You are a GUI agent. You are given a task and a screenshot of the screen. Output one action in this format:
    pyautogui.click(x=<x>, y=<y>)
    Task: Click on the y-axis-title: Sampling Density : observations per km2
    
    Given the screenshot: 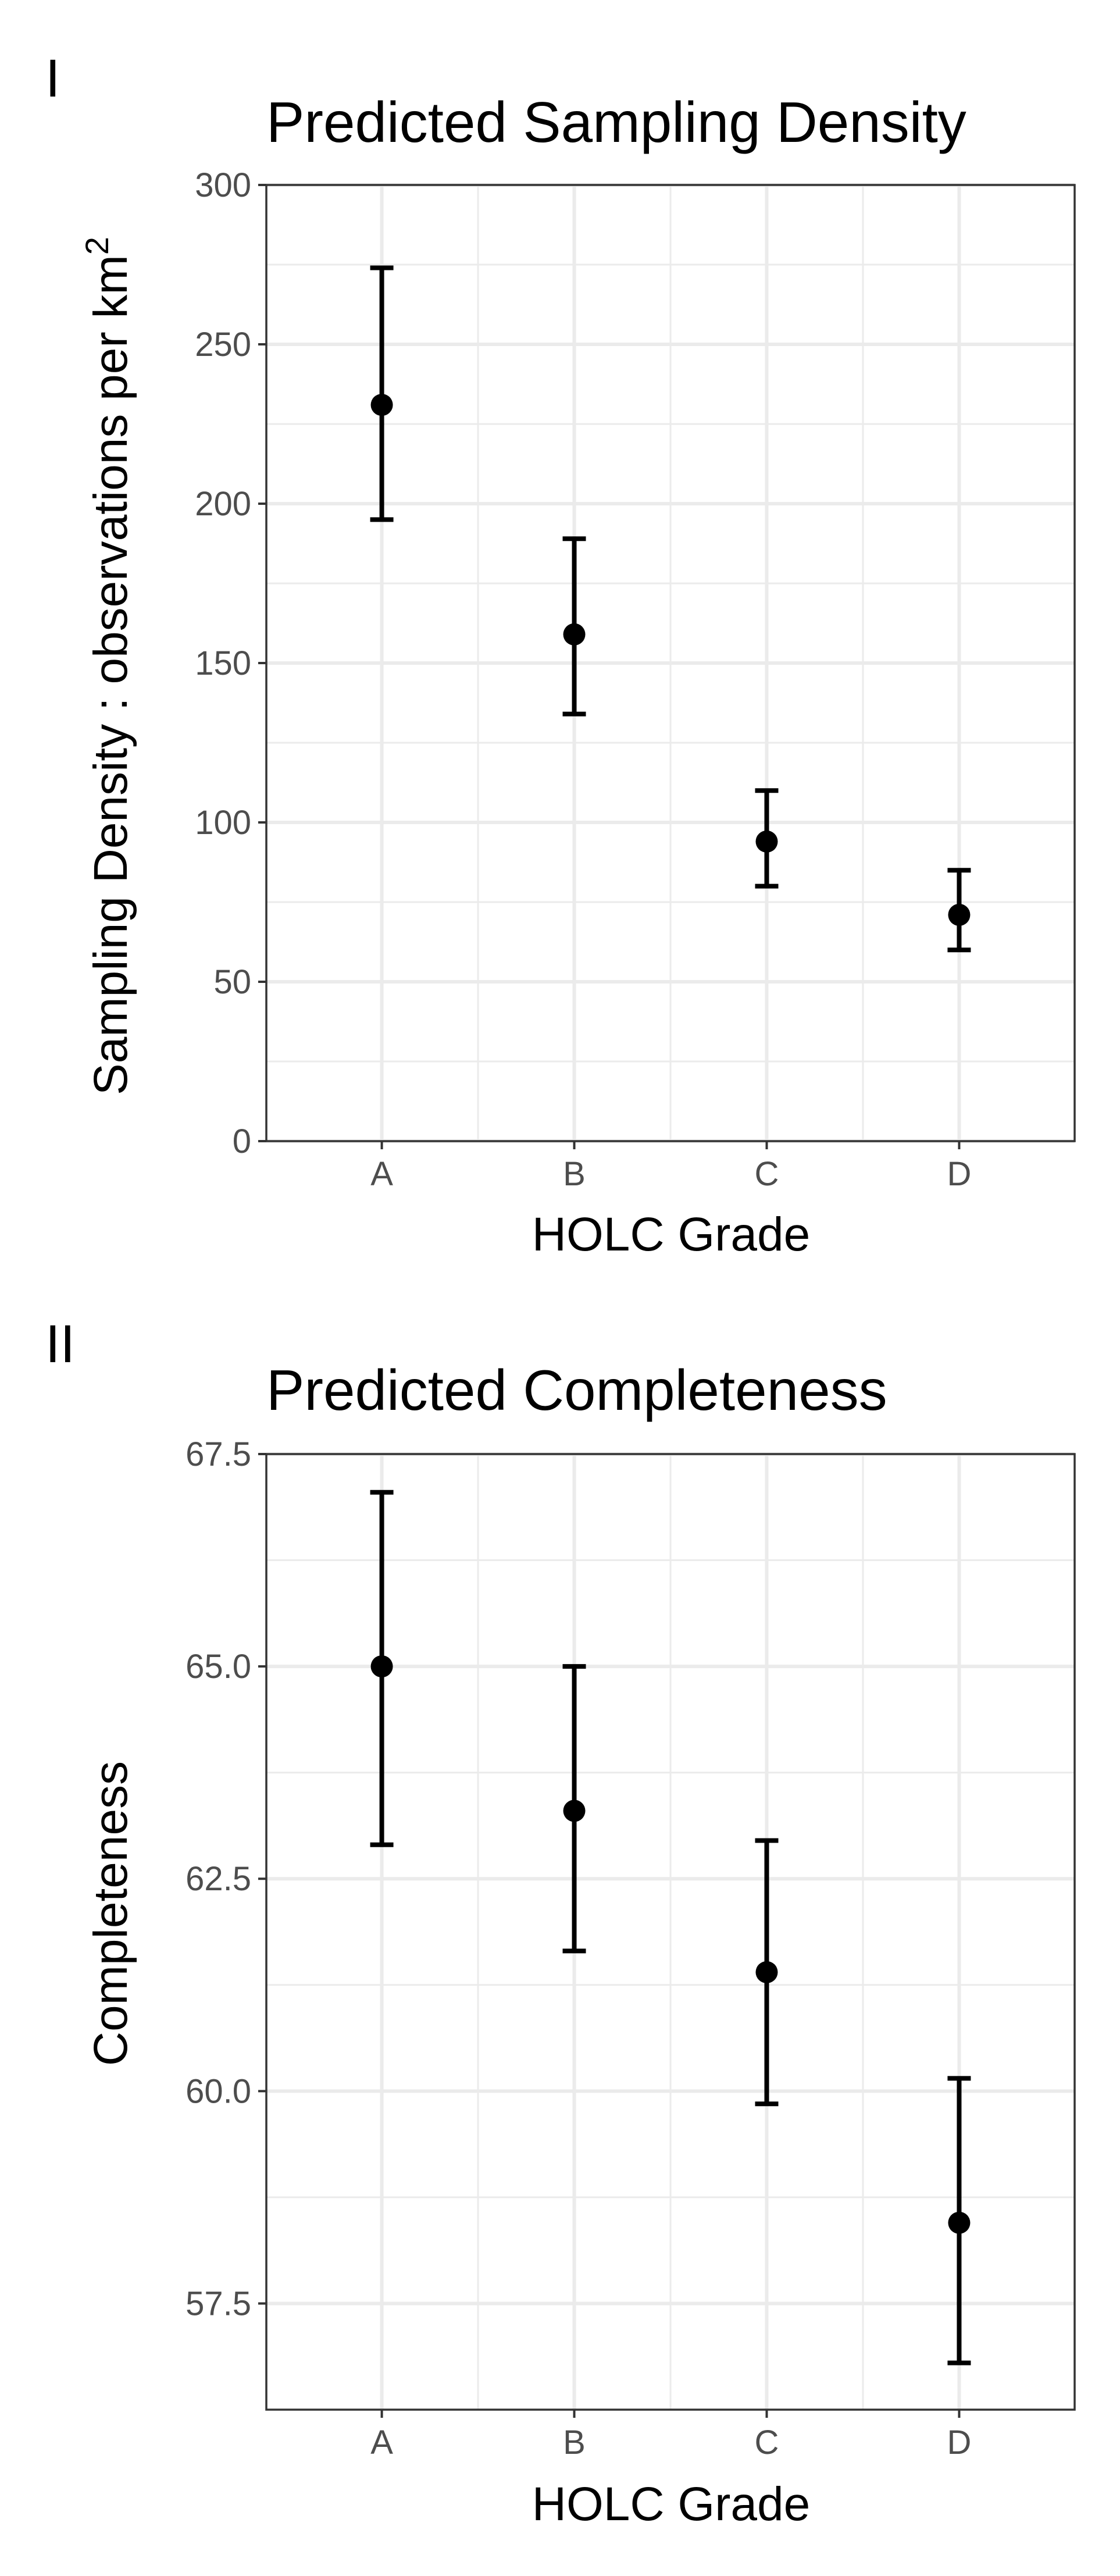 What is the action you would take?
    pyautogui.click(x=108, y=666)
    